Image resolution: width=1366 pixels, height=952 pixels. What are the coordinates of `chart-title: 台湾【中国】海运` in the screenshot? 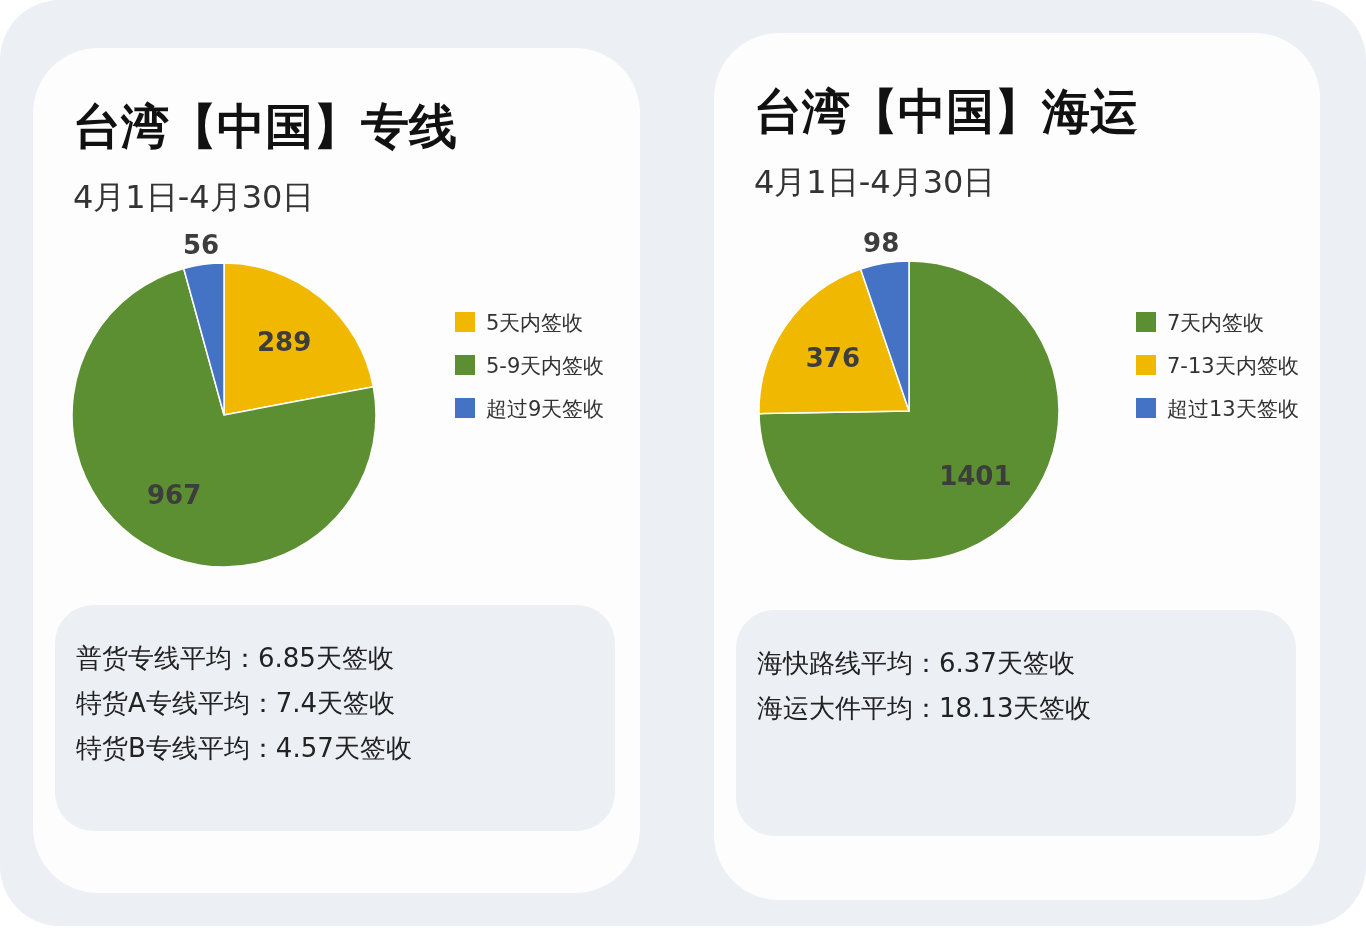 It's located at (946, 111).